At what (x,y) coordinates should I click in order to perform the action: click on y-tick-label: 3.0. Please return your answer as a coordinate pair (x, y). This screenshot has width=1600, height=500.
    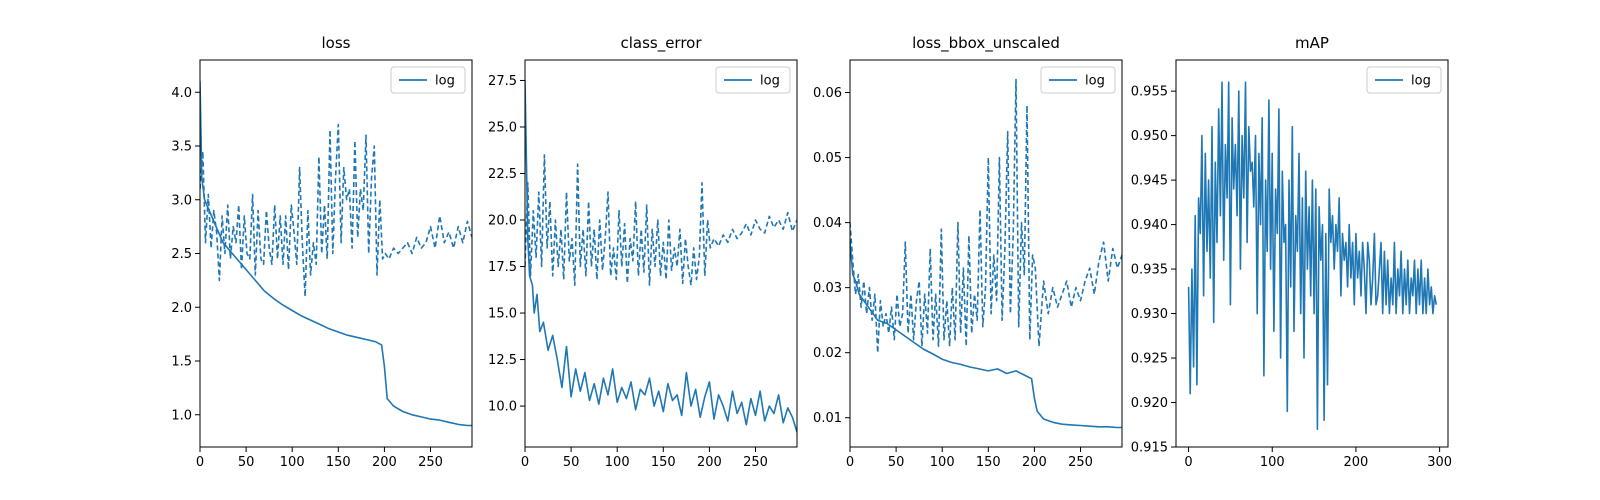
    Looking at the image, I should click on (181, 200).